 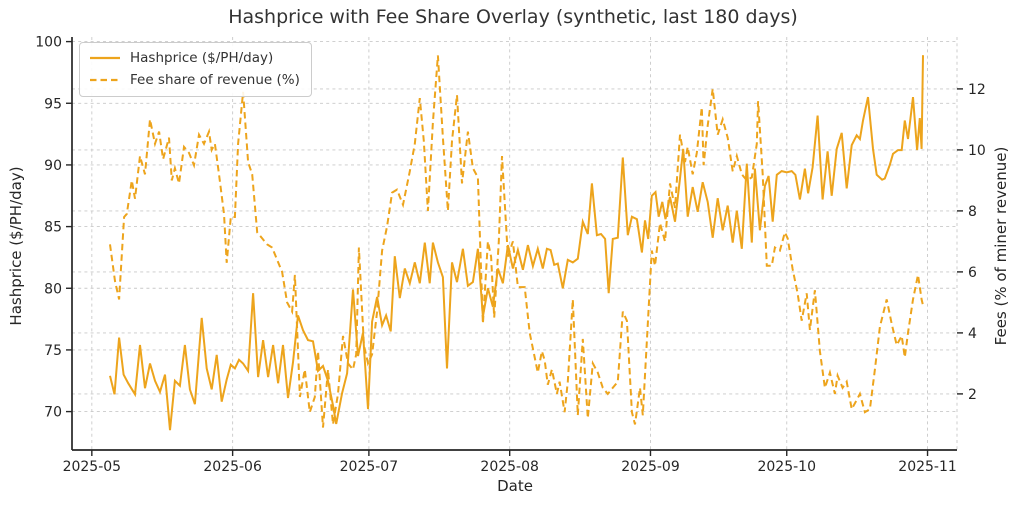 I want to click on left-tick-label: 75, so click(x=53, y=351).